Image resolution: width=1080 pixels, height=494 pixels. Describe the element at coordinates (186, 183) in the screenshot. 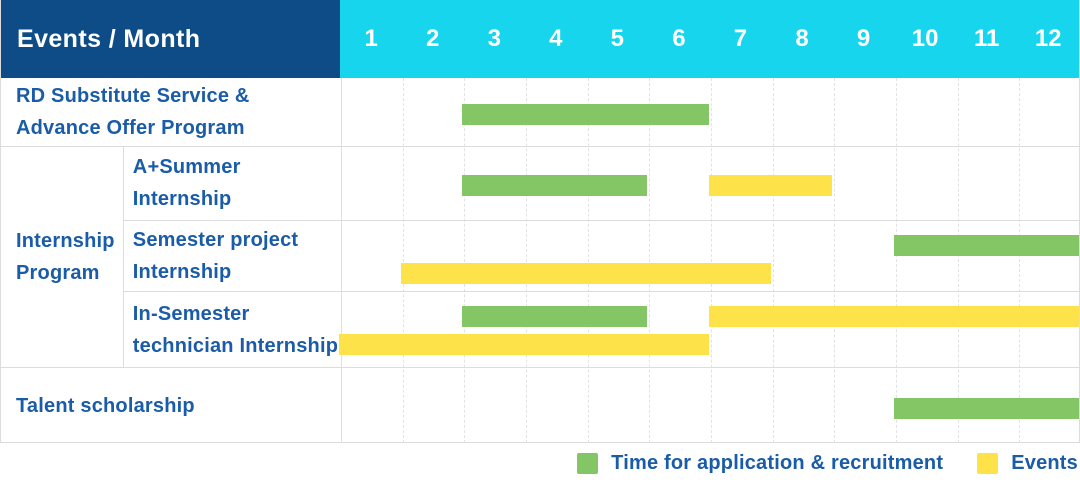

I see `row-label-a-plus-summer-internship: A+Summer Internship` at that location.